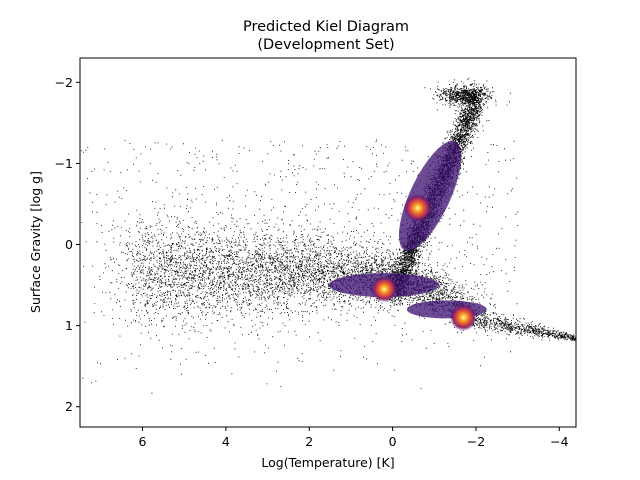 Image resolution: width=640 pixels, height=480 pixels. Describe the element at coordinates (326, 27) in the screenshot. I see `chart-title-line1: Predicted Kiel Diagram` at that location.